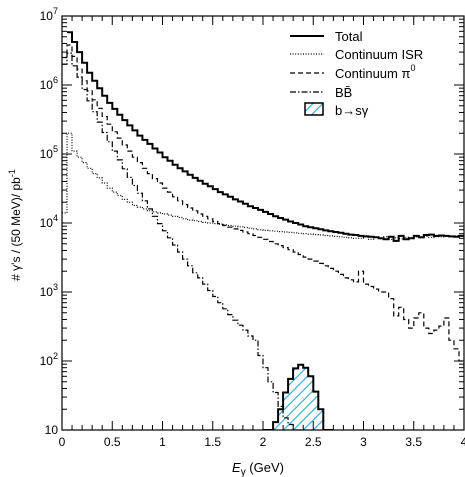 The width and height of the screenshot is (465, 477). Describe the element at coordinates (463, 442) in the screenshot. I see `x-tick-label: 4` at that location.